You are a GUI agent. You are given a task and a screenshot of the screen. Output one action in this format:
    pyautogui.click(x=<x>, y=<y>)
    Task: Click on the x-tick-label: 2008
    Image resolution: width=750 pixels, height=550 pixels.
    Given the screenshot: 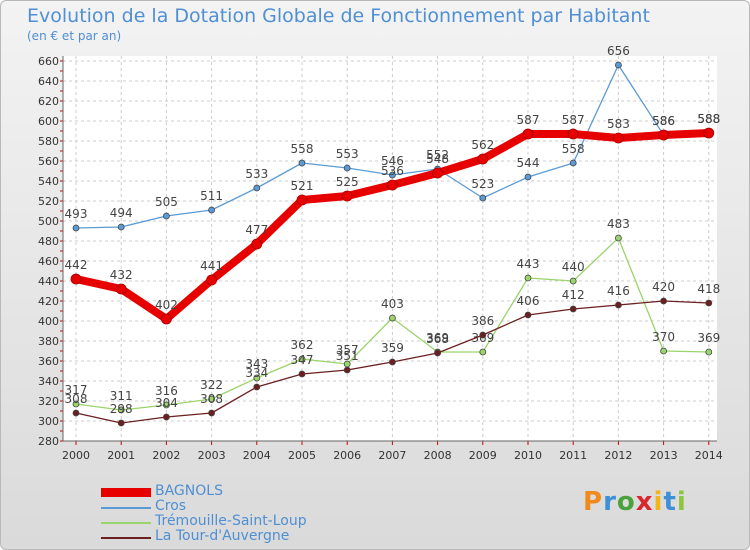 What is the action you would take?
    pyautogui.click(x=438, y=455)
    